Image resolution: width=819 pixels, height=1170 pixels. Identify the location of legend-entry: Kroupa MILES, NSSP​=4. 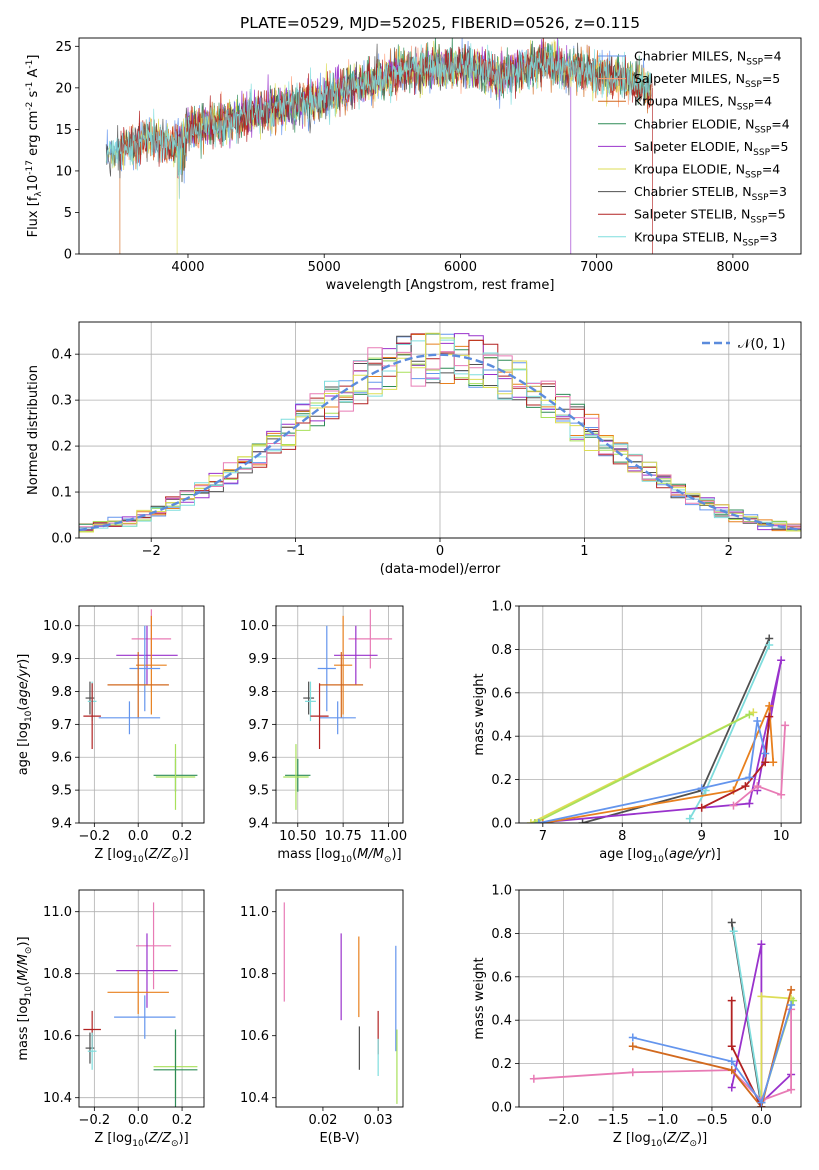
(703, 103).